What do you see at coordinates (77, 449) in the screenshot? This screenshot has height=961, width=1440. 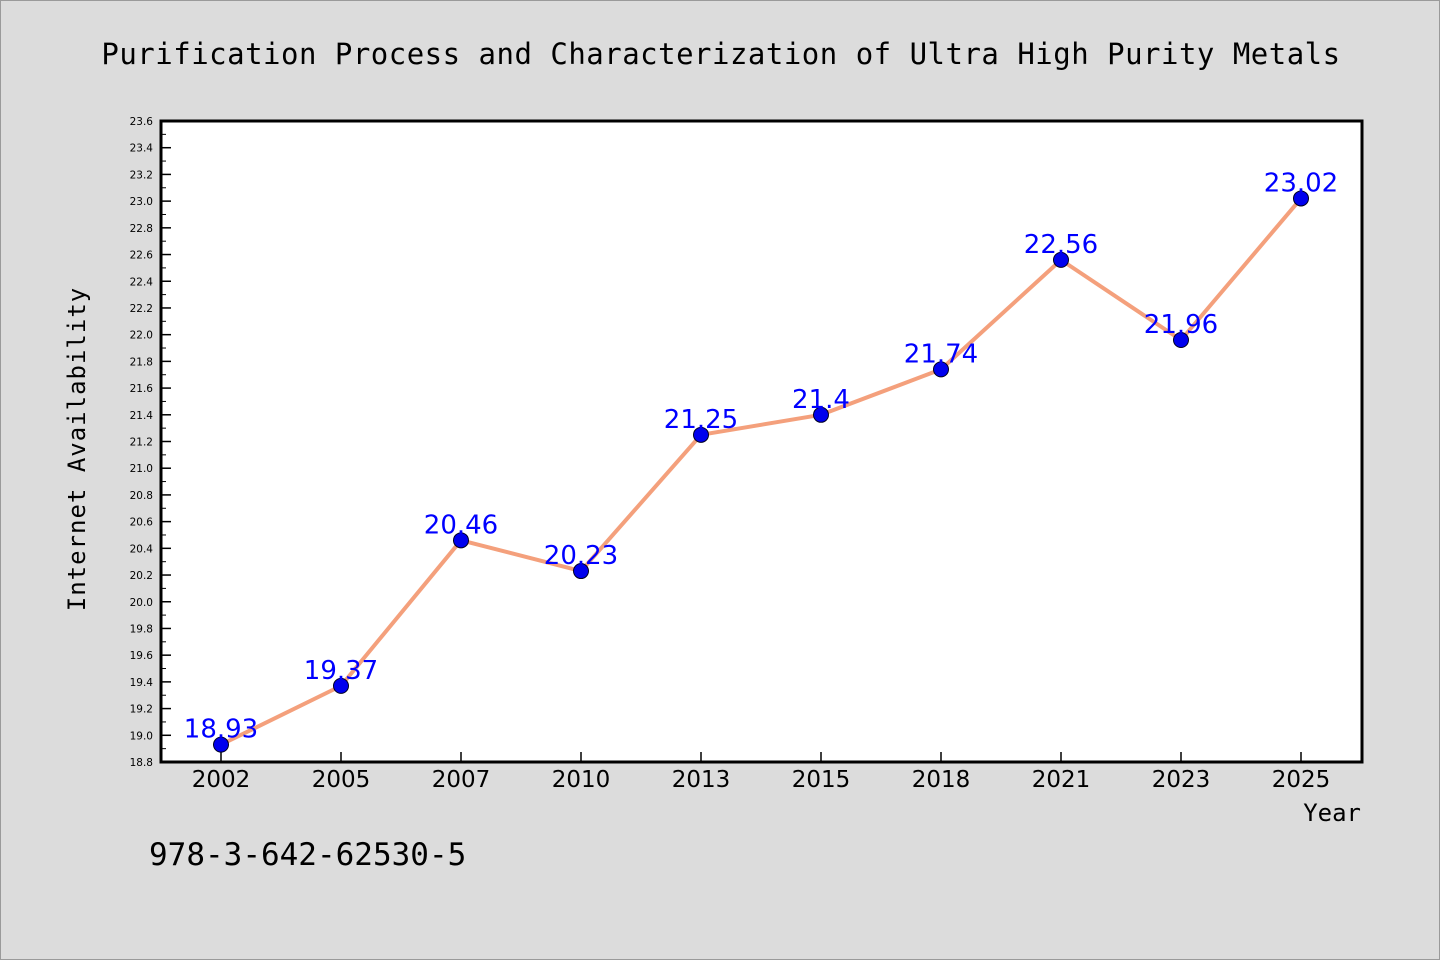 I see `y-axis-label: Internet Availability` at bounding box center [77, 449].